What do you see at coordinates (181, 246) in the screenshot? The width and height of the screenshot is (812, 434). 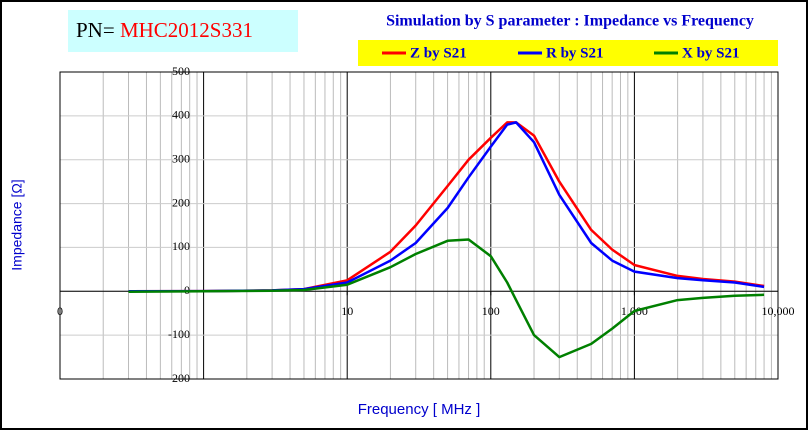 I see `y-tick-label: 100` at bounding box center [181, 246].